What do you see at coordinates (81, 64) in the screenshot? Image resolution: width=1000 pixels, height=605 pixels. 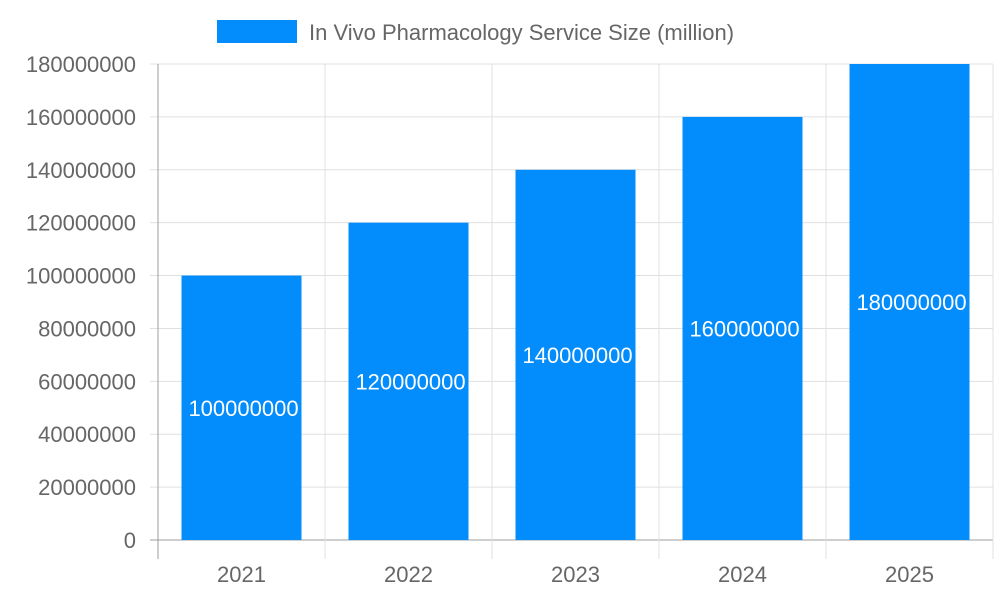 I see `y-tick-label: 180000000` at bounding box center [81, 64].